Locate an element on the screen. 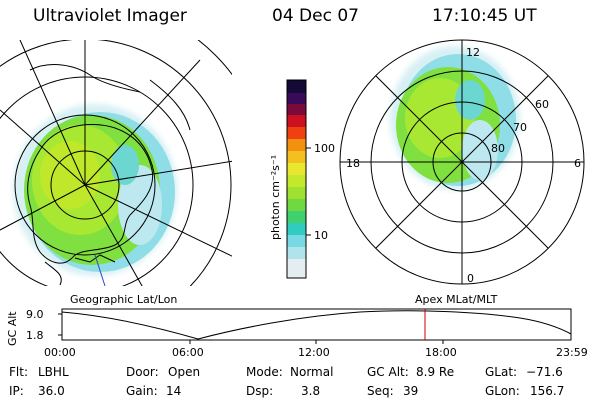 The width and height of the screenshot is (600, 400). colorbar-tick-100: 100 is located at coordinates (324, 148).